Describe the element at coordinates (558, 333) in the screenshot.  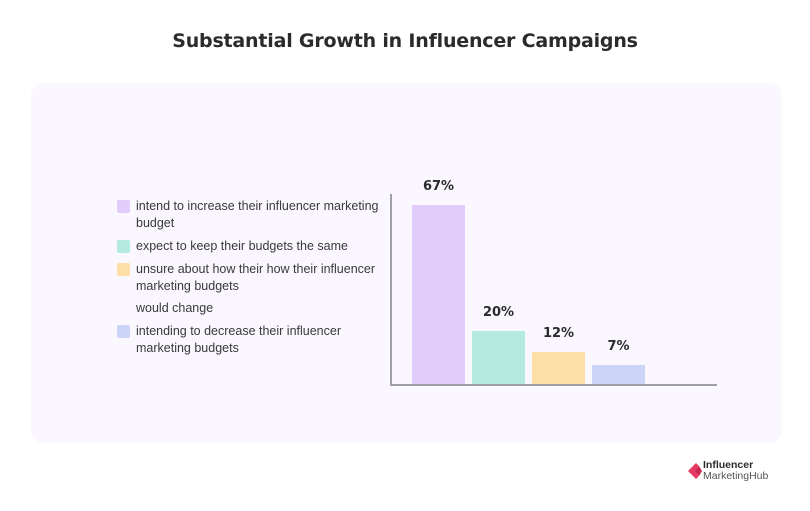
I see `bar-value-label: 12%` at that location.